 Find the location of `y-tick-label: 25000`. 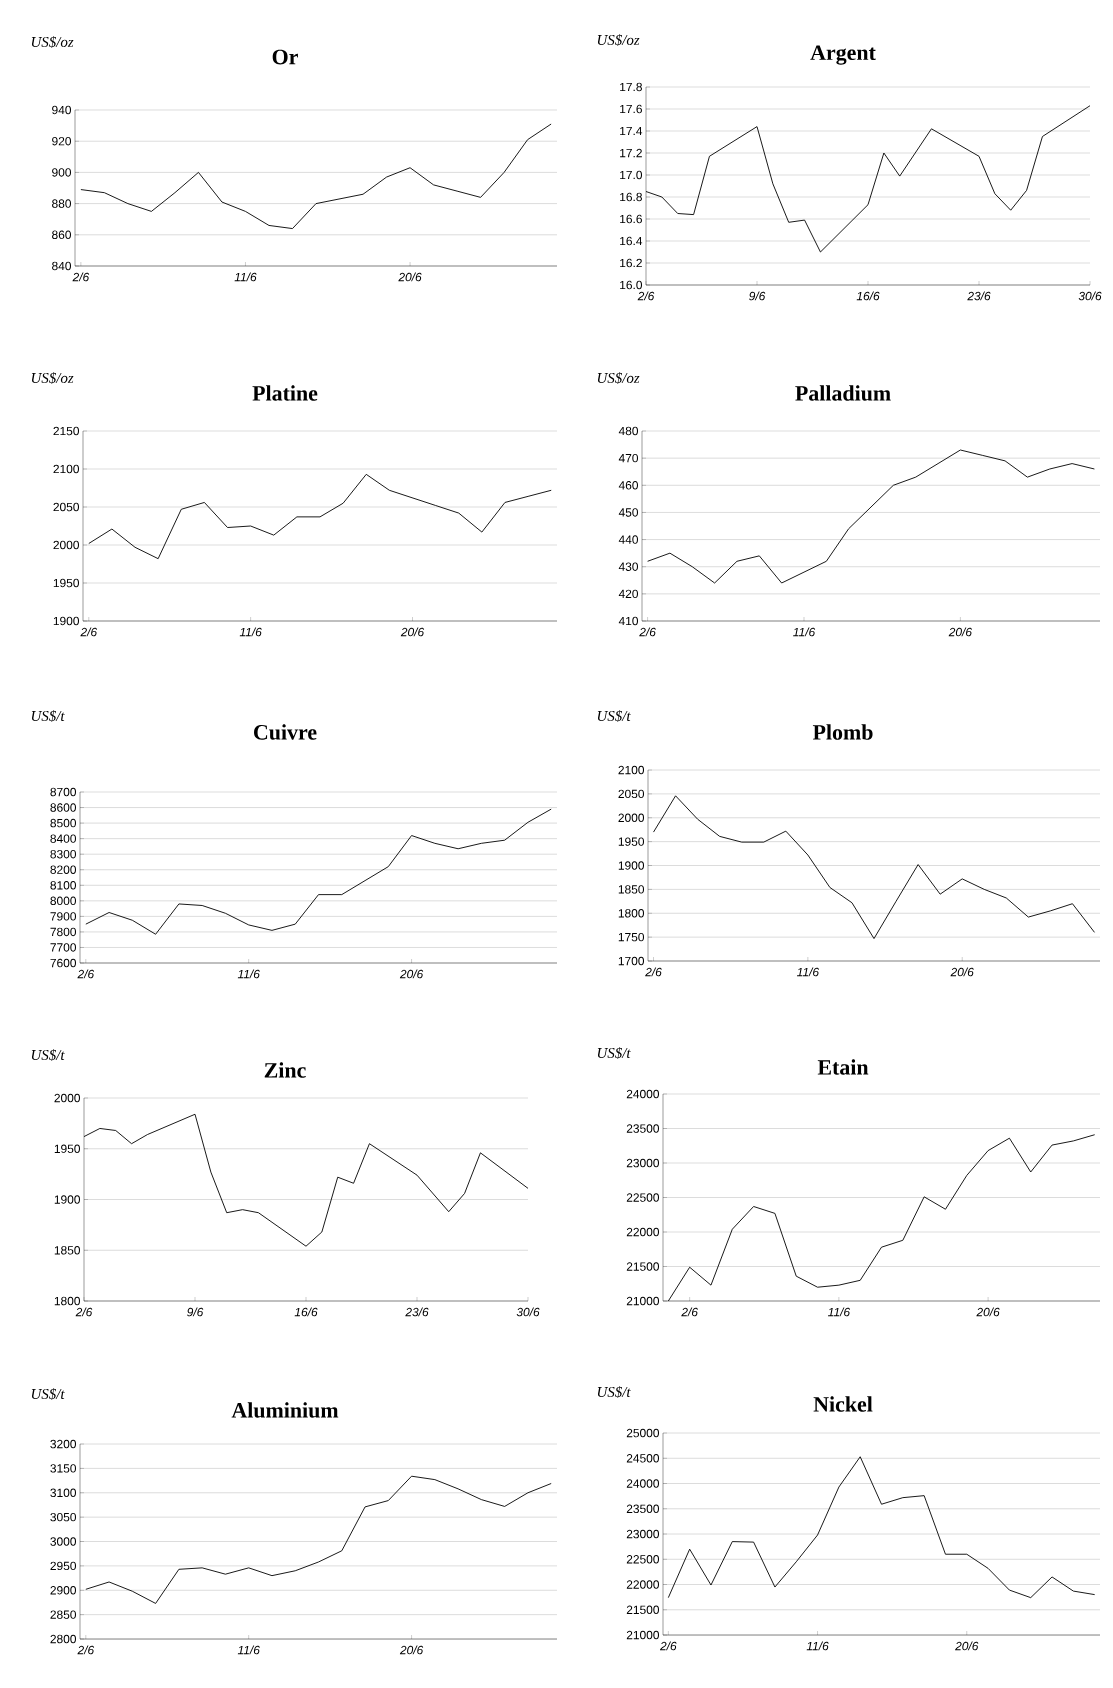

y-tick-label: 25000 is located at coordinates (643, 1433).